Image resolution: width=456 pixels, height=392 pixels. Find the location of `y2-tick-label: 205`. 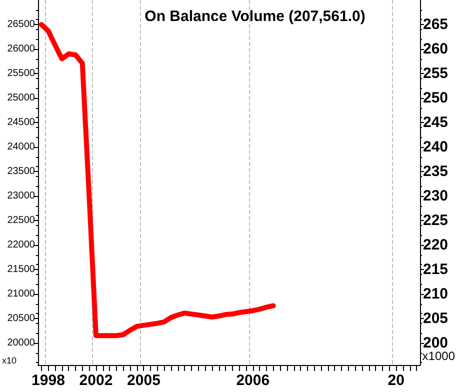

y2-tick-label: 205 is located at coordinates (435, 318).